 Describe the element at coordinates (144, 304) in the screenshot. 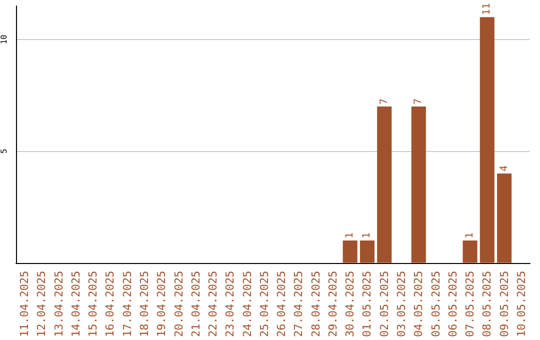

I see `x-tick-label: 18.04.2025` at that location.